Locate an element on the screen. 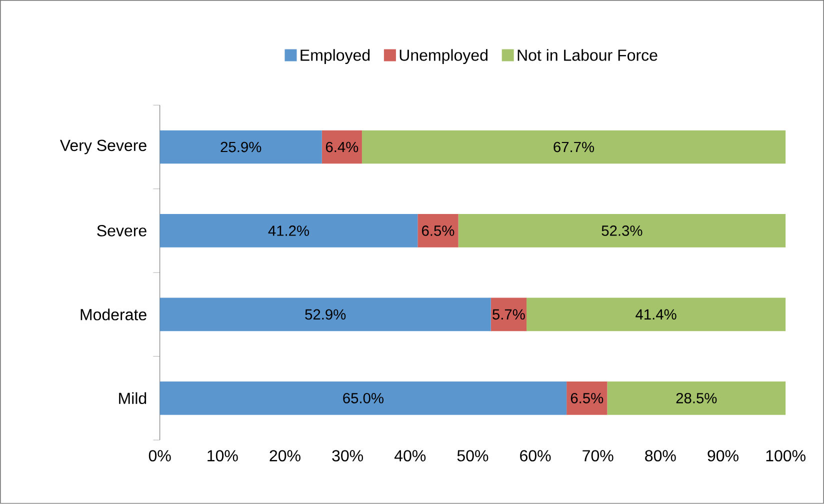 The height and width of the screenshot is (504, 824). data-label: 28.5% is located at coordinates (696, 398).